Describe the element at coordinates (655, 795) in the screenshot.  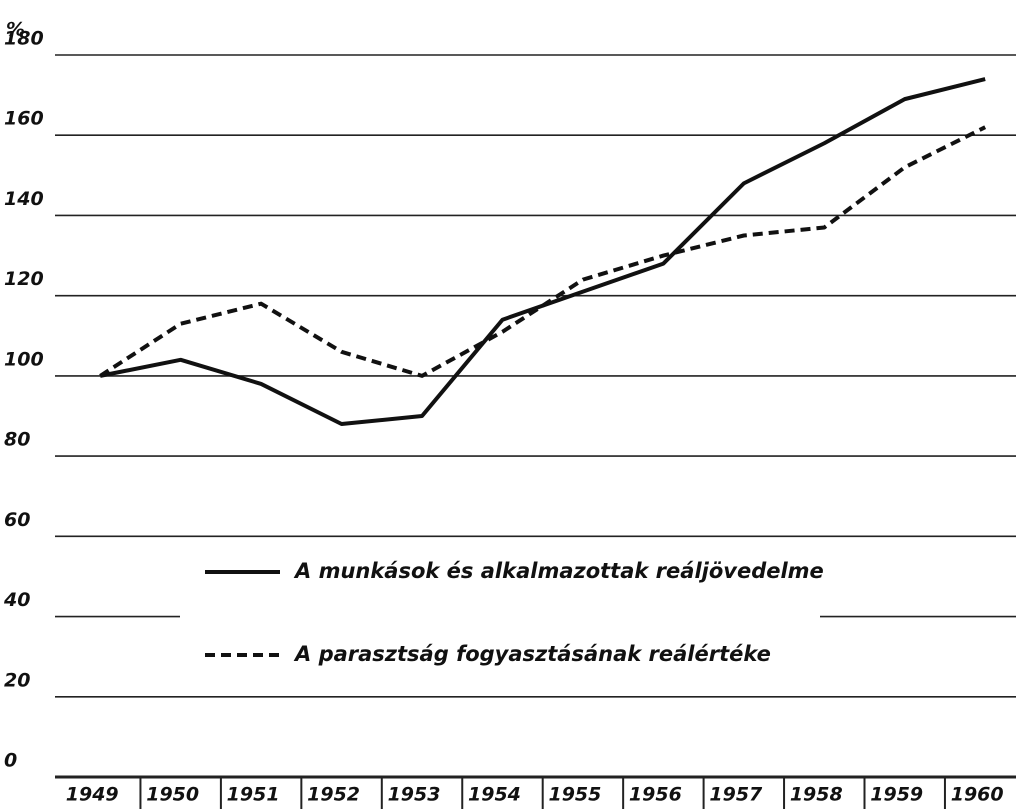
I see `x-tick-label: 1956` at that location.